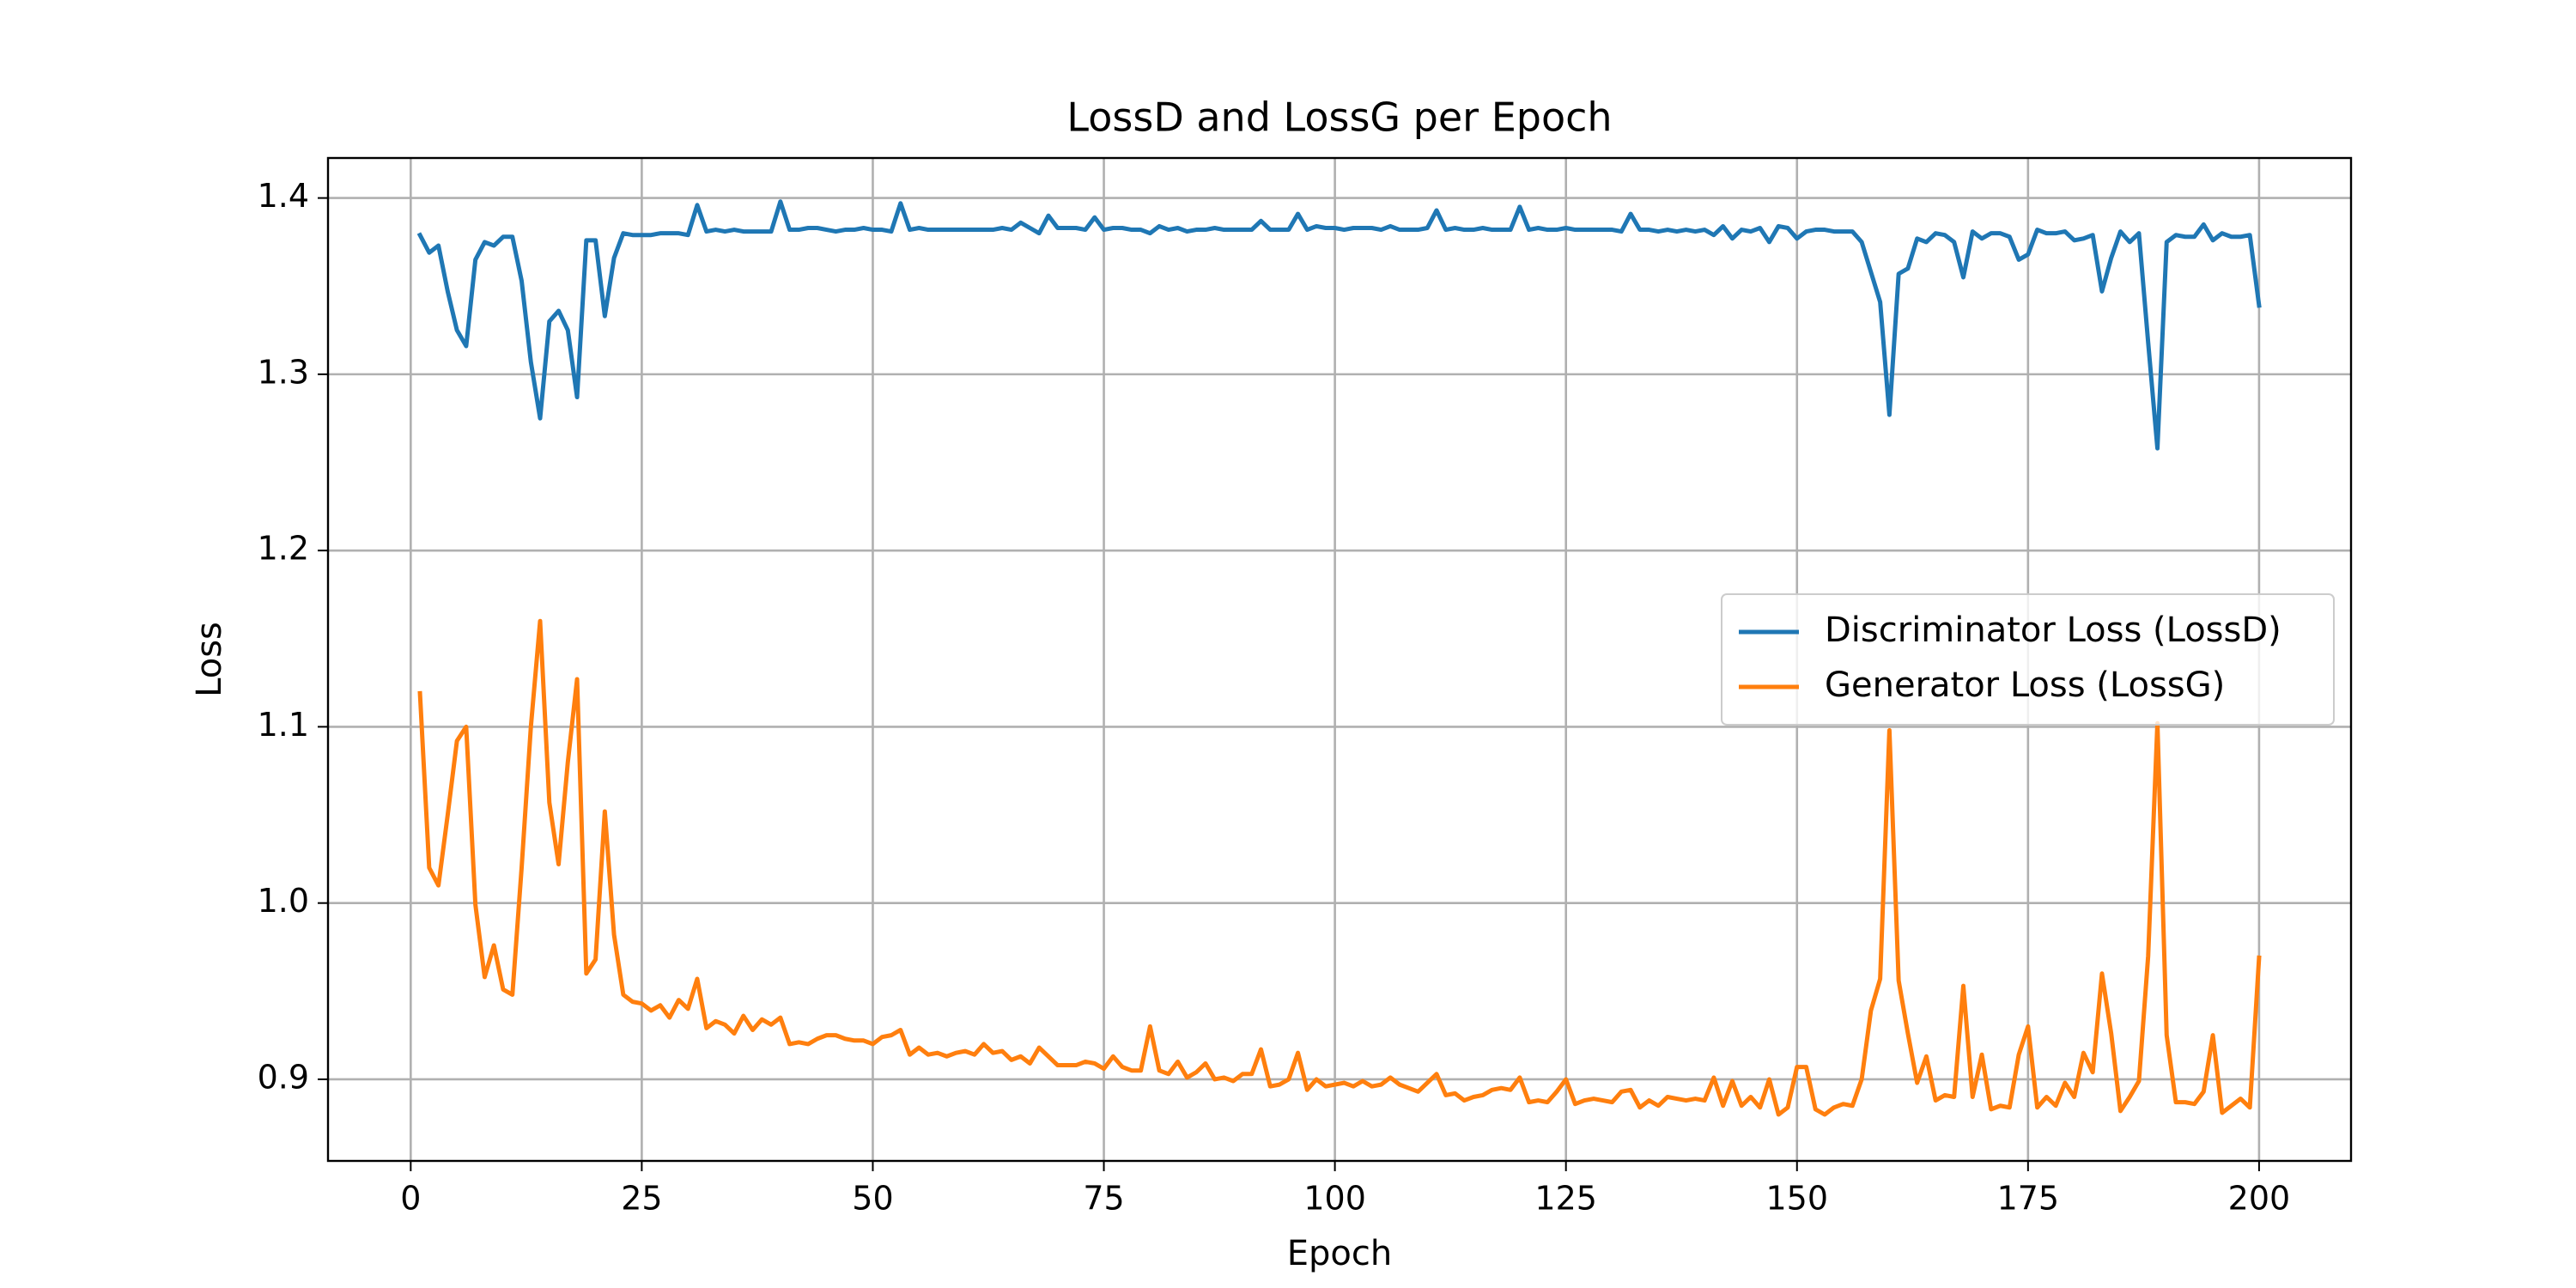  I want to click on x-tick-label: 125, so click(1565, 1199).